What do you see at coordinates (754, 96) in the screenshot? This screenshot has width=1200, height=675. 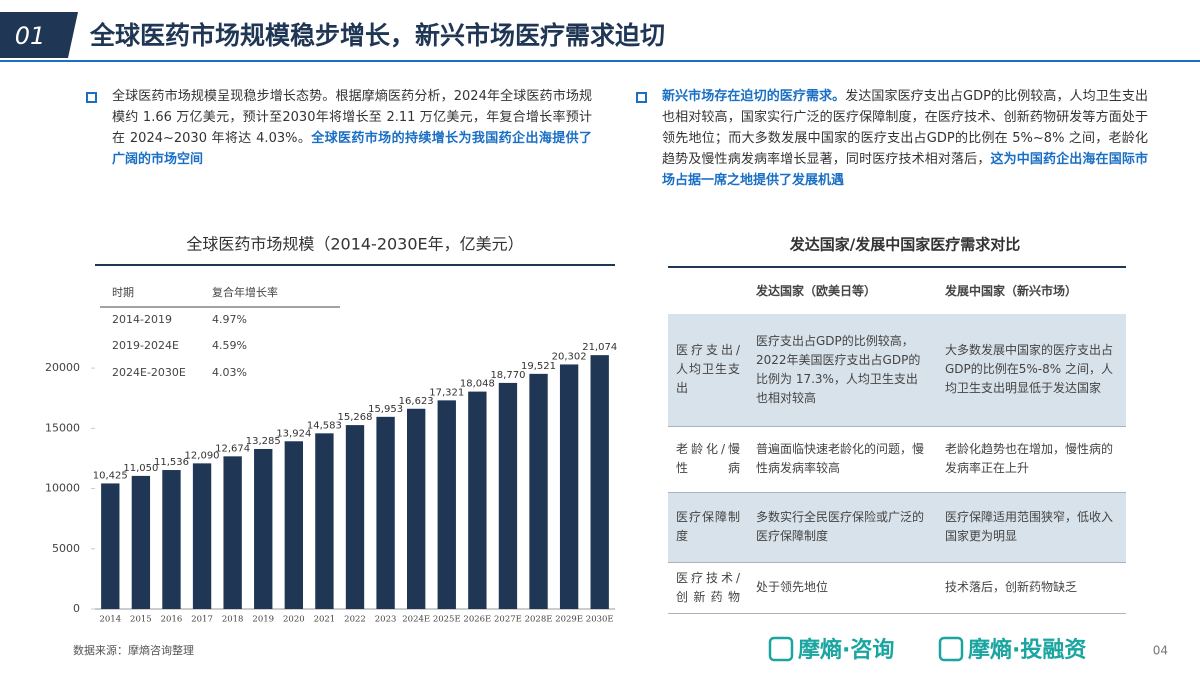 I see `bullet-part: 新兴市场存在迫切的医疗需求。` at bounding box center [754, 96].